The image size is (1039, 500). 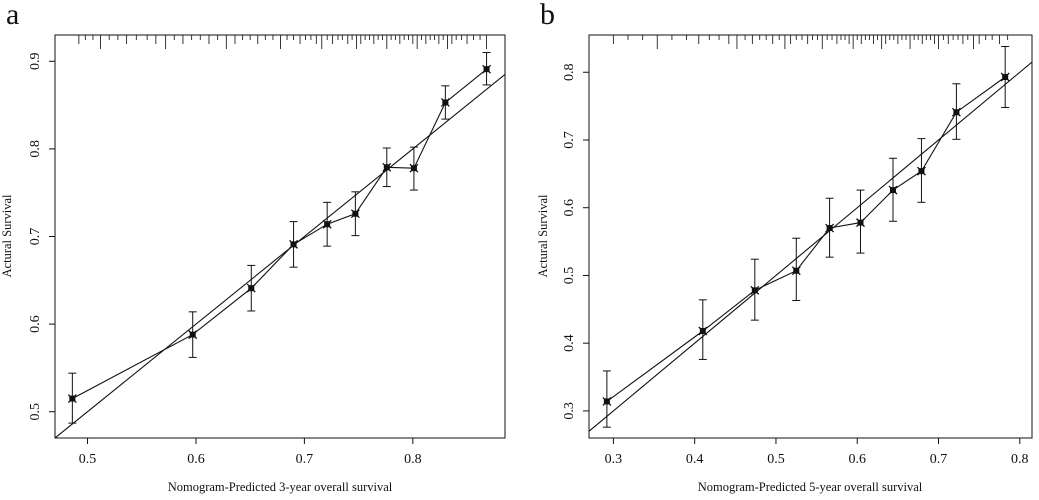 I want to click on panel-b-x-tick-label: 0.7, so click(x=939, y=459).